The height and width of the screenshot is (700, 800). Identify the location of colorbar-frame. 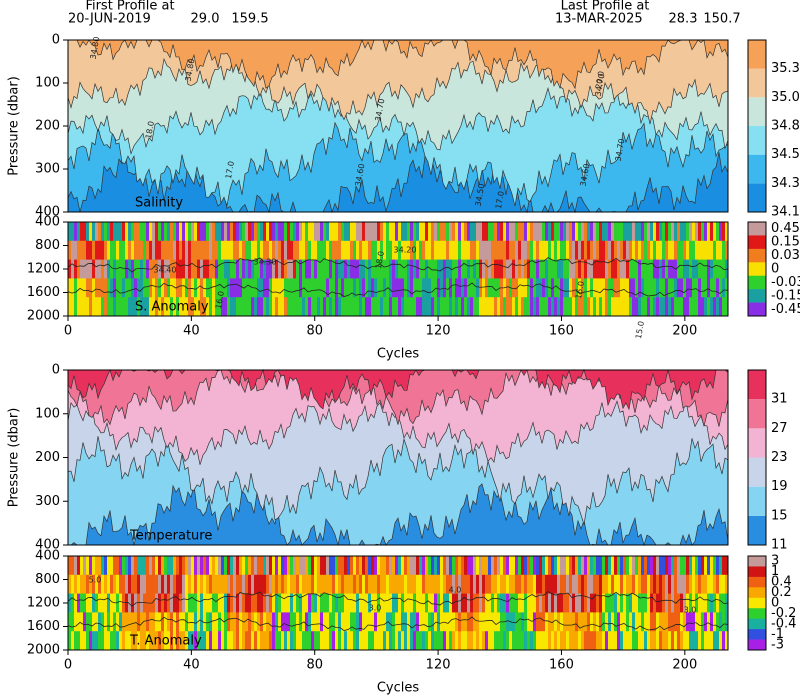
(757, 603).